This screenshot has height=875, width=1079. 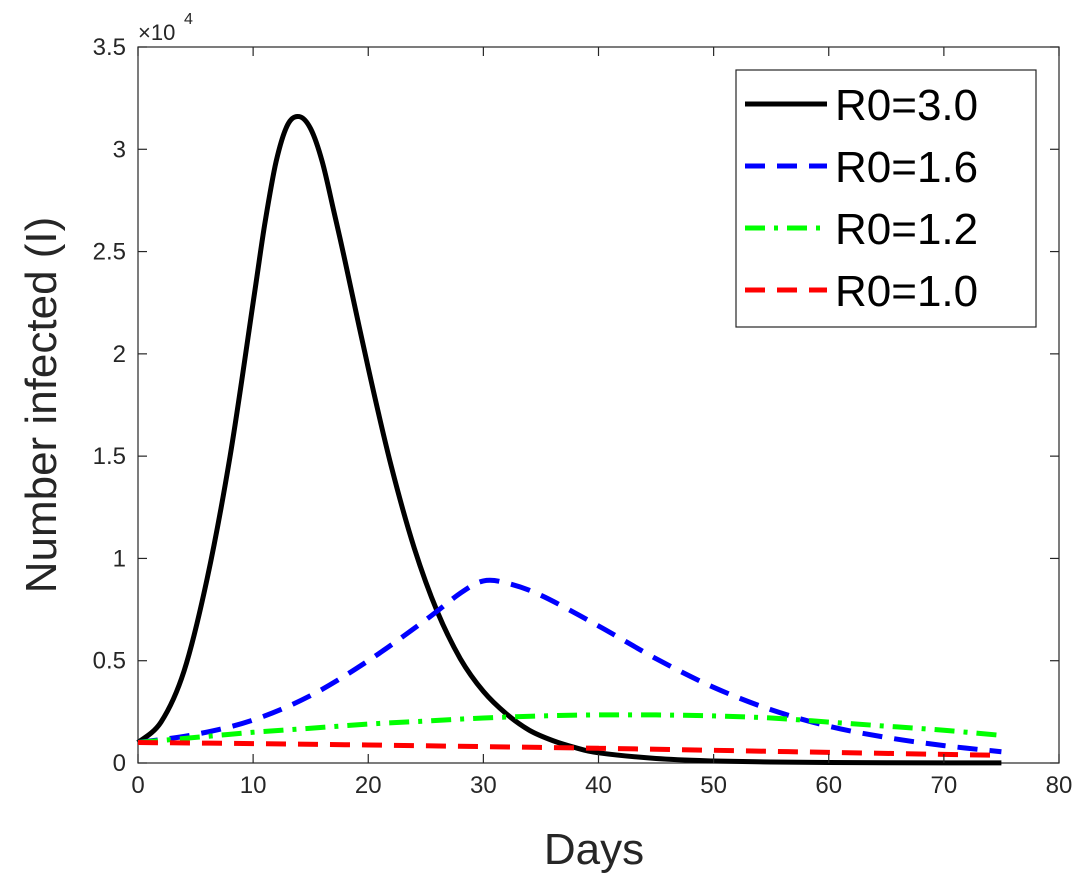 What do you see at coordinates (906, 291) in the screenshot?
I see `legend-label: R0=1.0` at bounding box center [906, 291].